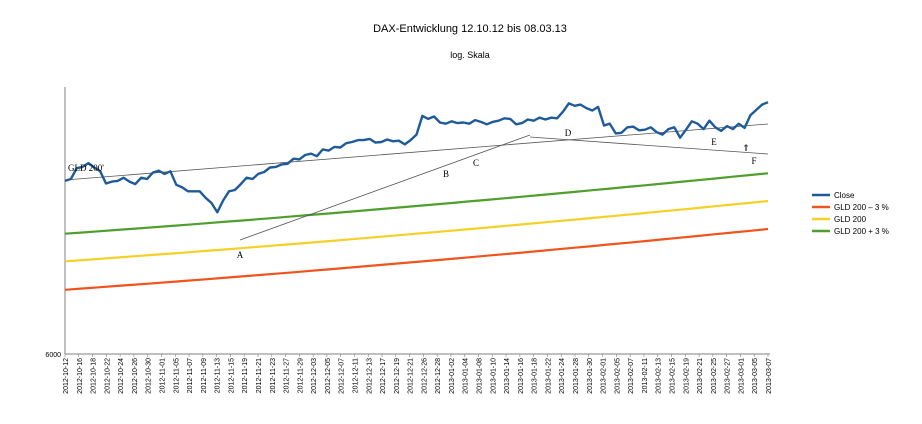 The image size is (922, 424). Describe the element at coordinates (493, 376) in the screenshot. I see `x-tick-label: 2013-01-10` at that location.